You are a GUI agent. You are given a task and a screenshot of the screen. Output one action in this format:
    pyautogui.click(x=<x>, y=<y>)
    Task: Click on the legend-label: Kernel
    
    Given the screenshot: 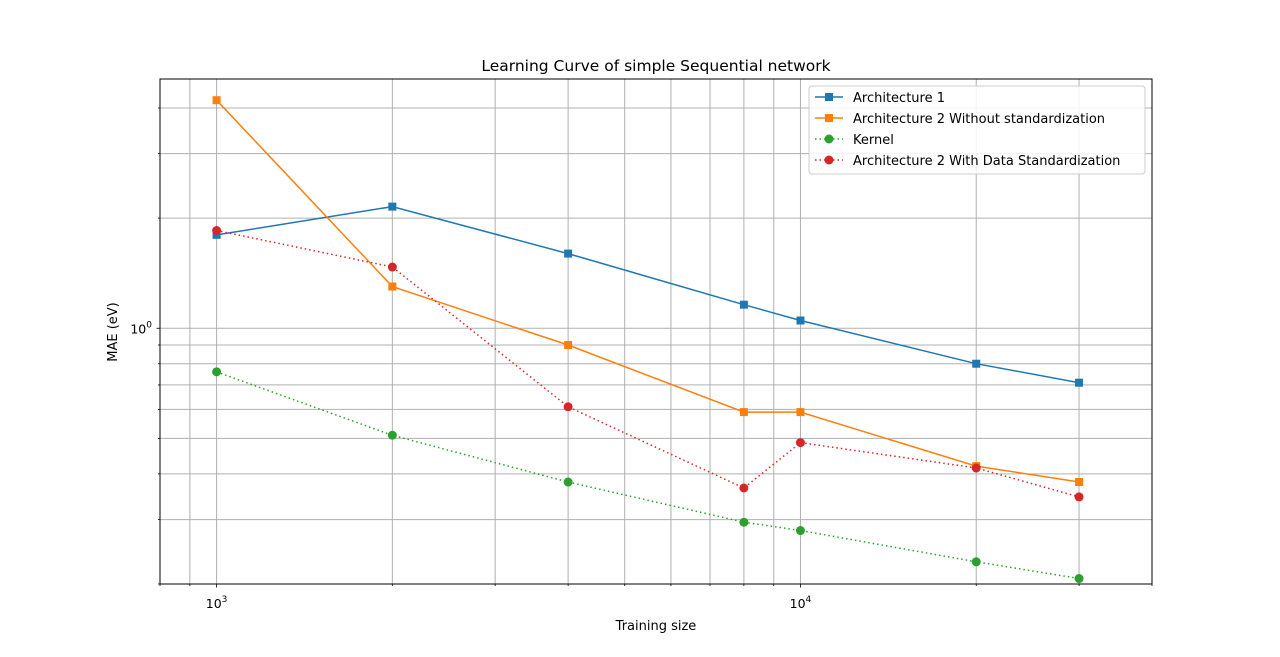 What is the action you would take?
    pyautogui.click(x=873, y=140)
    